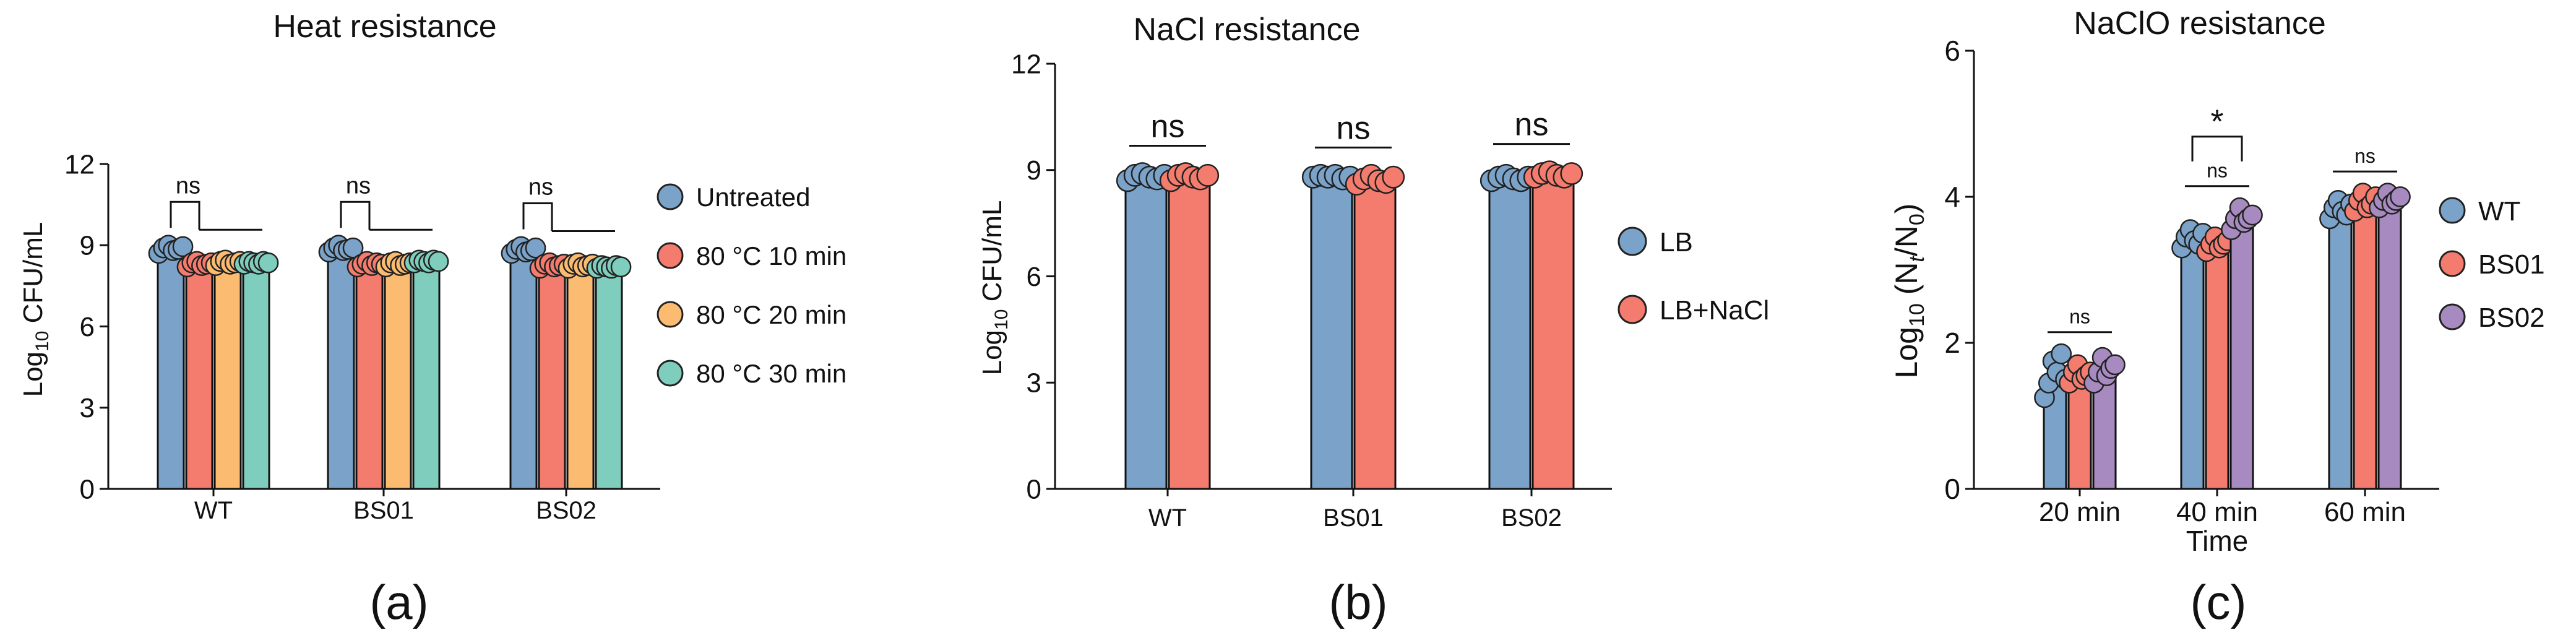  Describe the element at coordinates (566, 510) in the screenshot. I see `x-tick-label: BS02` at that location.